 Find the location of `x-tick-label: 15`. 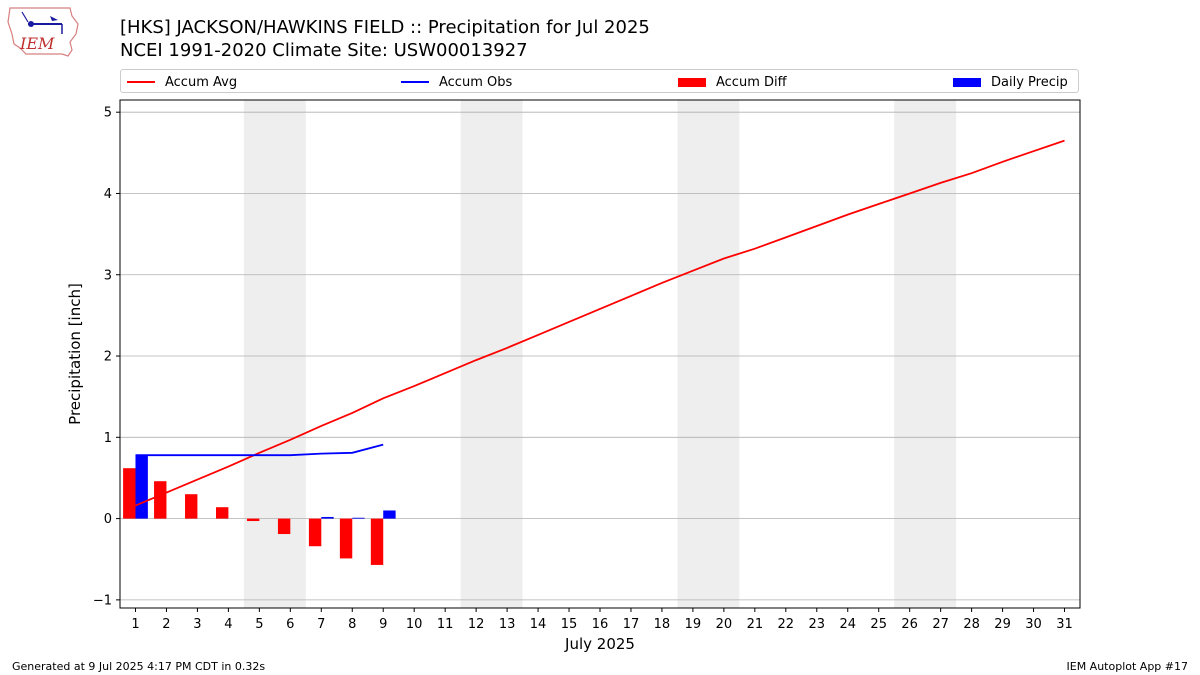

x-tick-label: 15 is located at coordinates (569, 624).